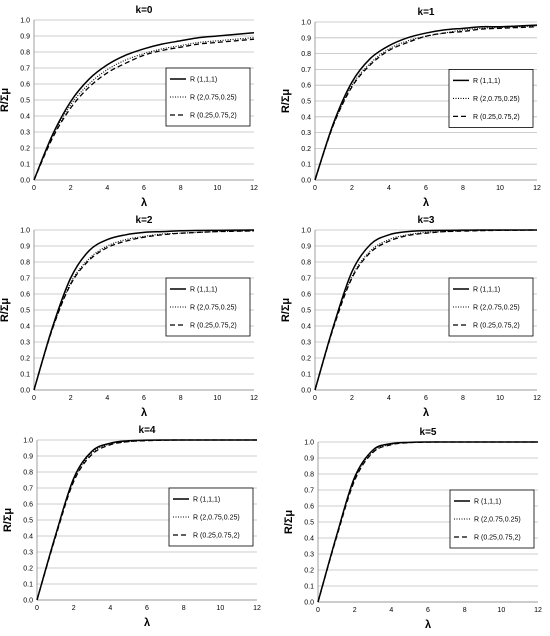  What do you see at coordinates (147, 430) in the screenshot?
I see `chart-title: k=4` at bounding box center [147, 430].